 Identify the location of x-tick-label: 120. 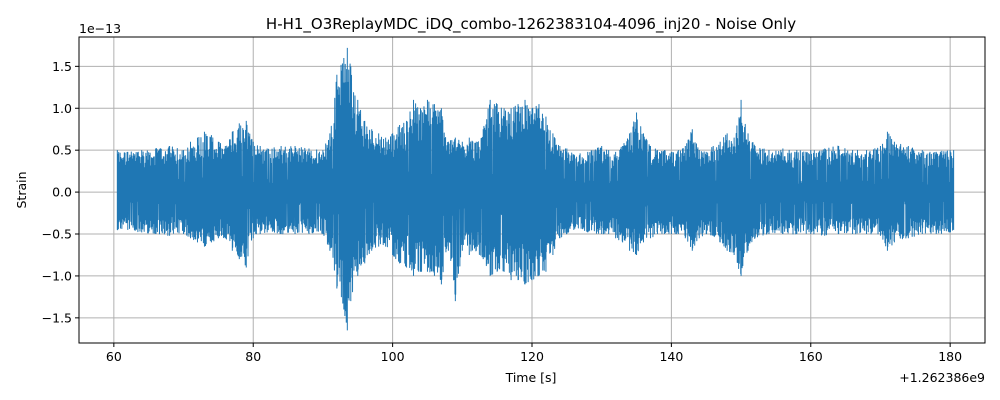
(532, 356).